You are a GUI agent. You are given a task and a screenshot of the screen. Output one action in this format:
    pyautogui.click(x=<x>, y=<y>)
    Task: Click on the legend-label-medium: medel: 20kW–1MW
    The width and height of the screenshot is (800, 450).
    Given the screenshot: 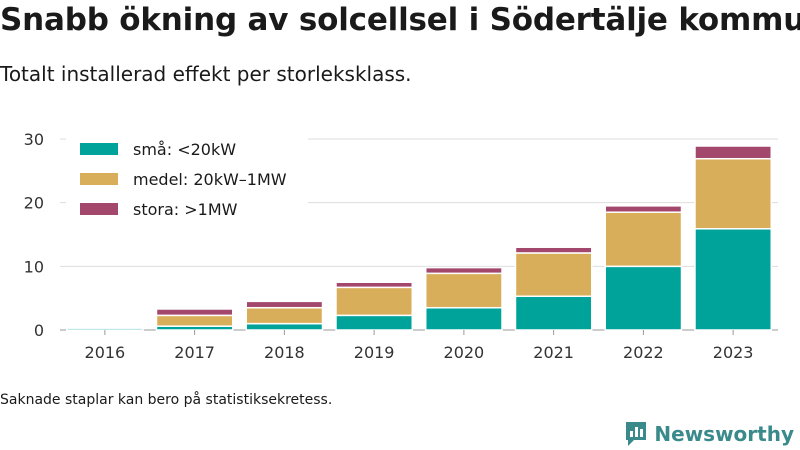 What is the action you would take?
    pyautogui.click(x=210, y=179)
    